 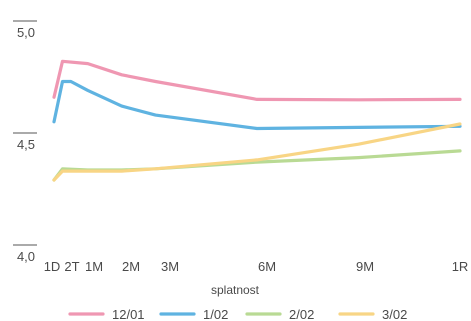 What do you see at coordinates (460, 266) in the screenshot?
I see `x-tick-label: 1R` at bounding box center [460, 266].